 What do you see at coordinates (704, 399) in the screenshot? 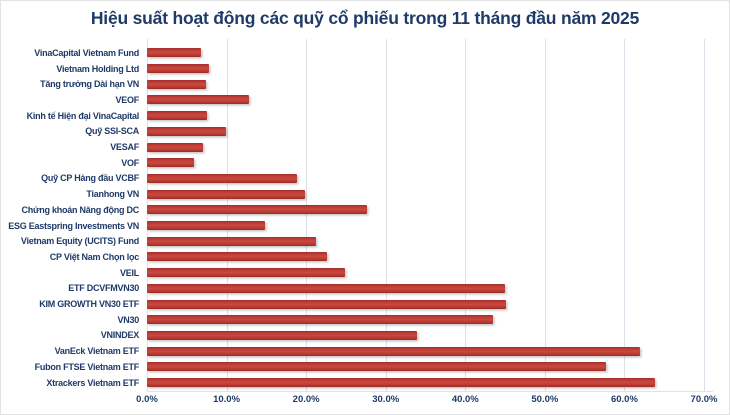
I see `x-tick-label: 70.0%` at bounding box center [704, 399].